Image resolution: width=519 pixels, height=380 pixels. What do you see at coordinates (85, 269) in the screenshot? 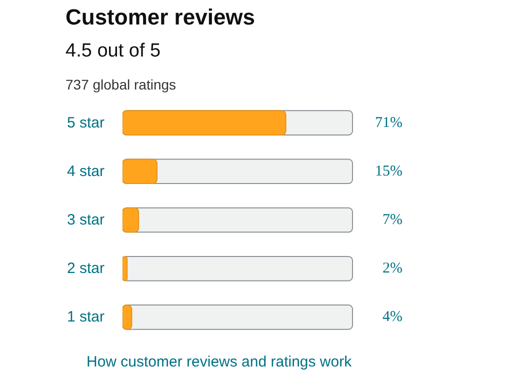
I see `y-tick-label: 2 star` at bounding box center [85, 269].